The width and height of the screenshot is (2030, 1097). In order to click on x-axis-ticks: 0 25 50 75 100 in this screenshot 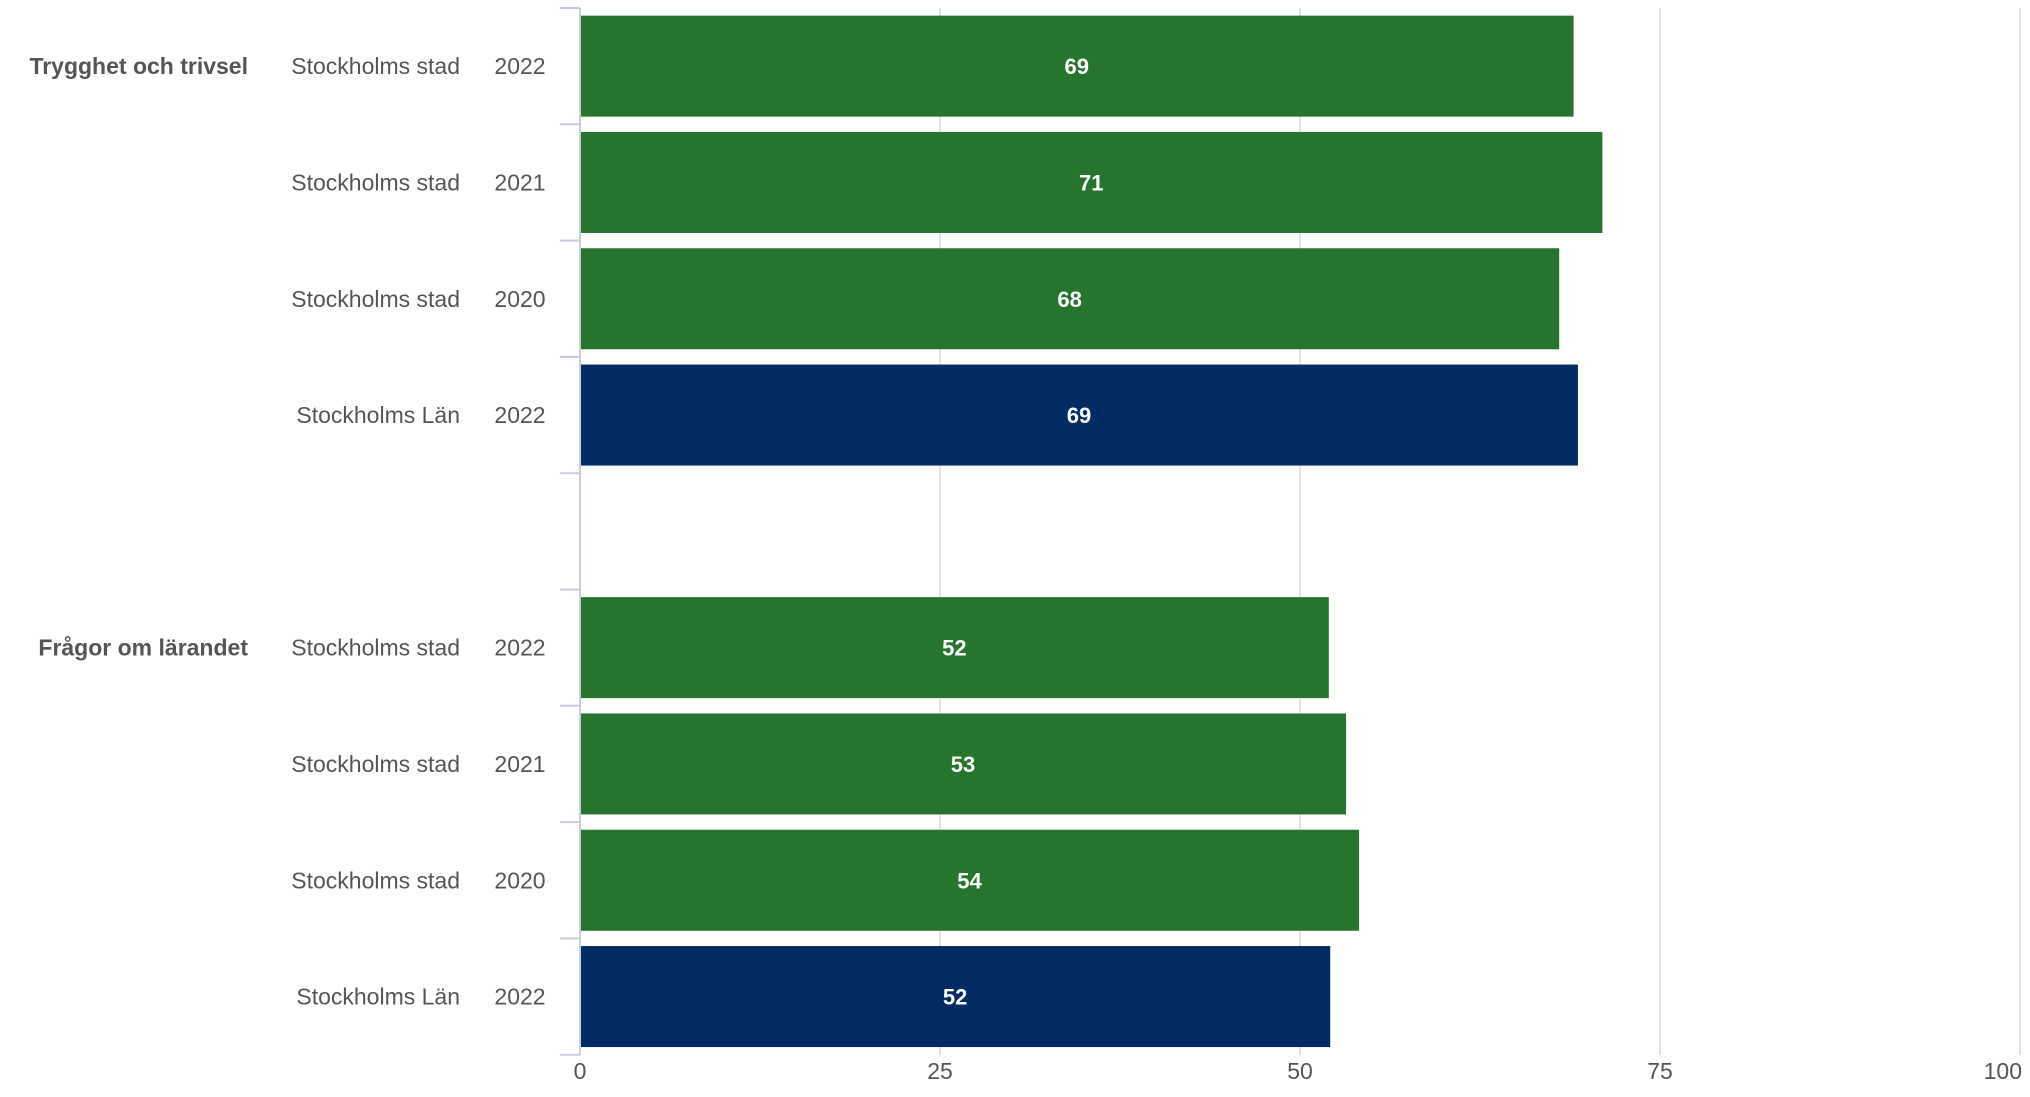, I will do `click(1298, 1071)`.